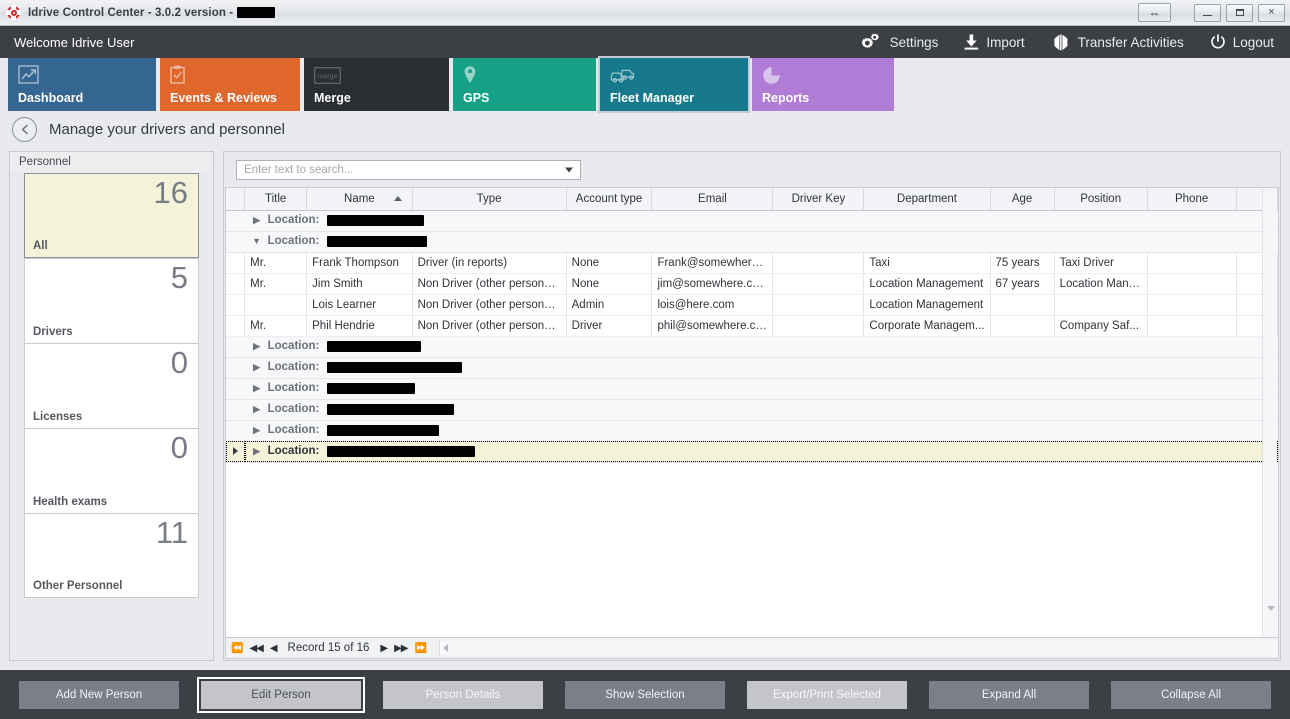 This screenshot has width=1290, height=719. What do you see at coordinates (872, 42) in the screenshot?
I see `gears-icon` at bounding box center [872, 42].